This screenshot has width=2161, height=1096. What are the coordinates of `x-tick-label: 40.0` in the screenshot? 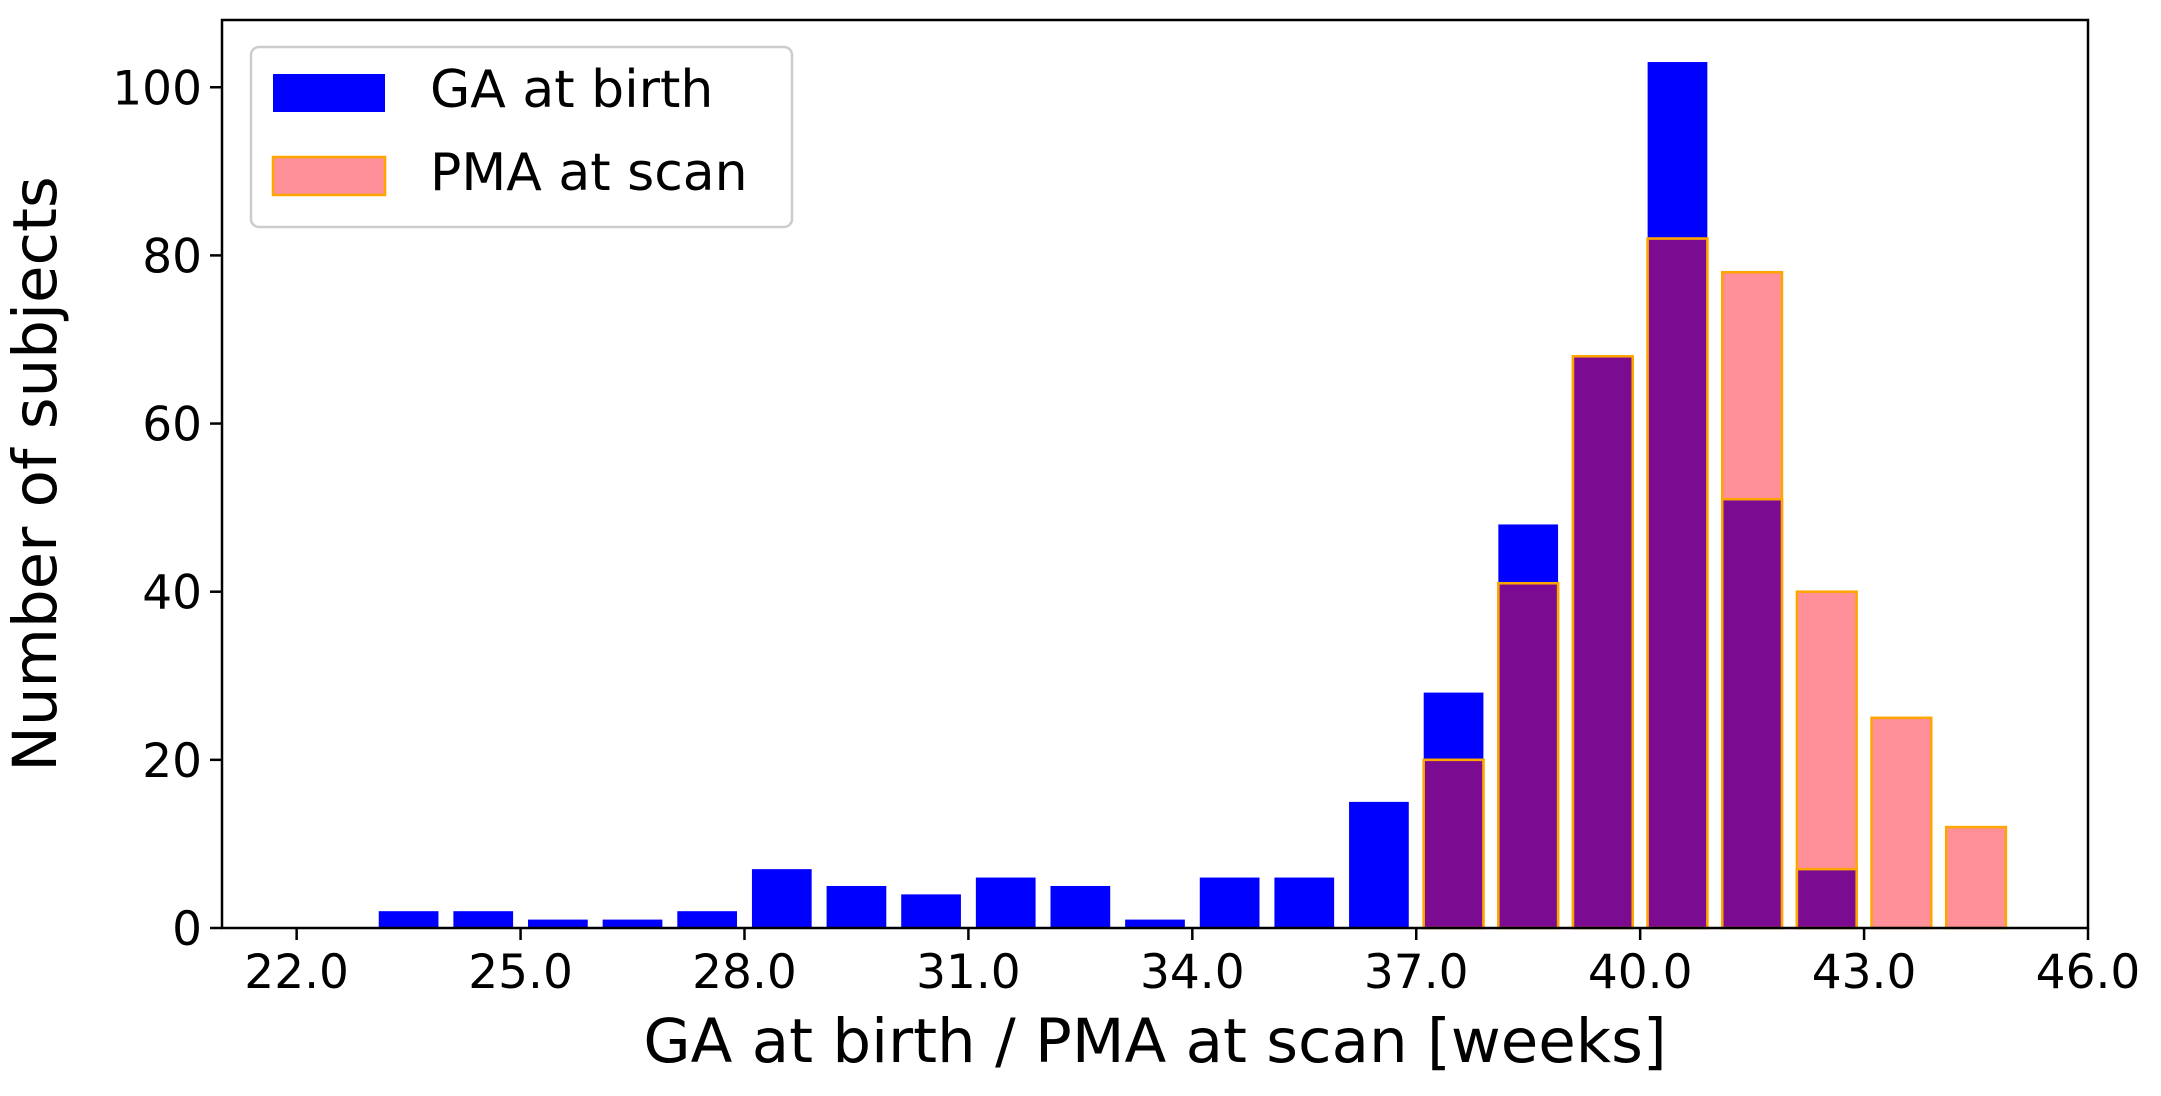 It's located at (1640, 972).